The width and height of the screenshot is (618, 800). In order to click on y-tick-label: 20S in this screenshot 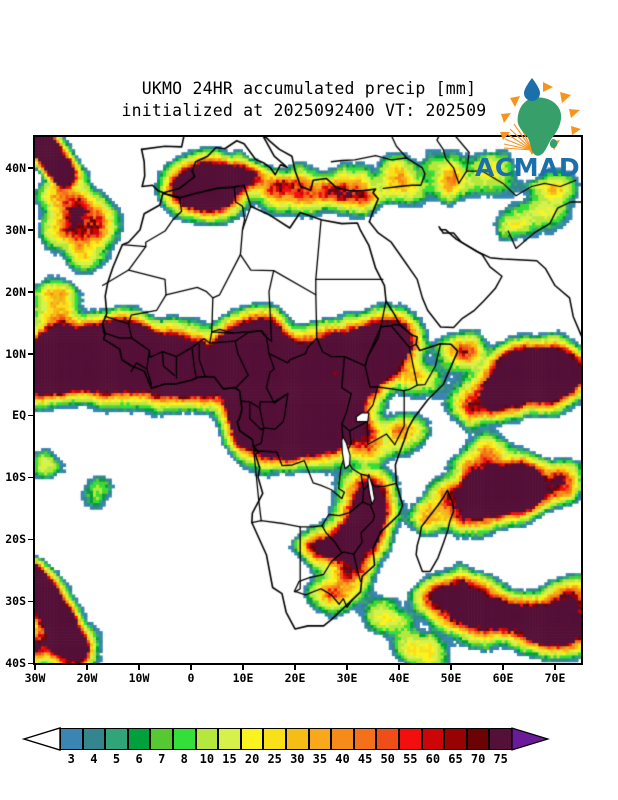, I will do `click(15, 539)`.